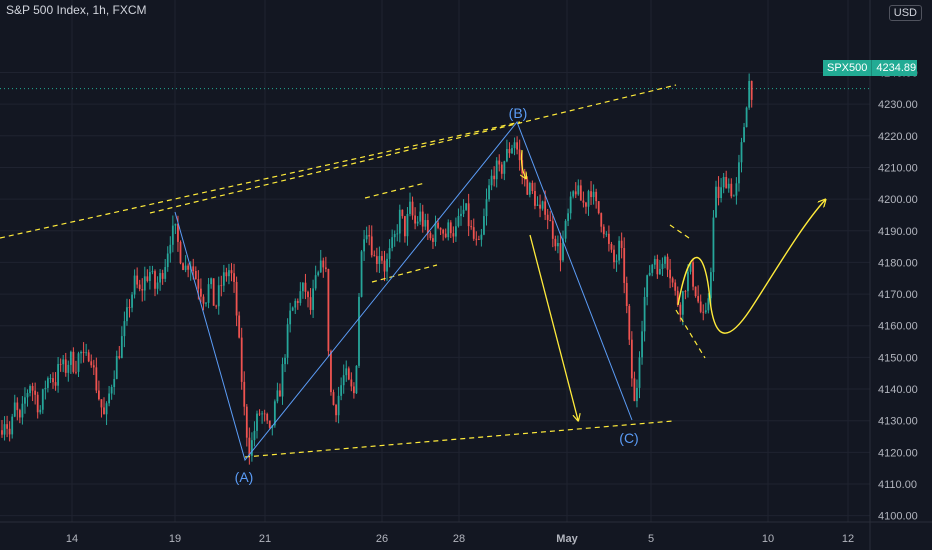  Describe the element at coordinates (848, 68) in the screenshot. I see `price-tag-symbol: SPX500` at that location.